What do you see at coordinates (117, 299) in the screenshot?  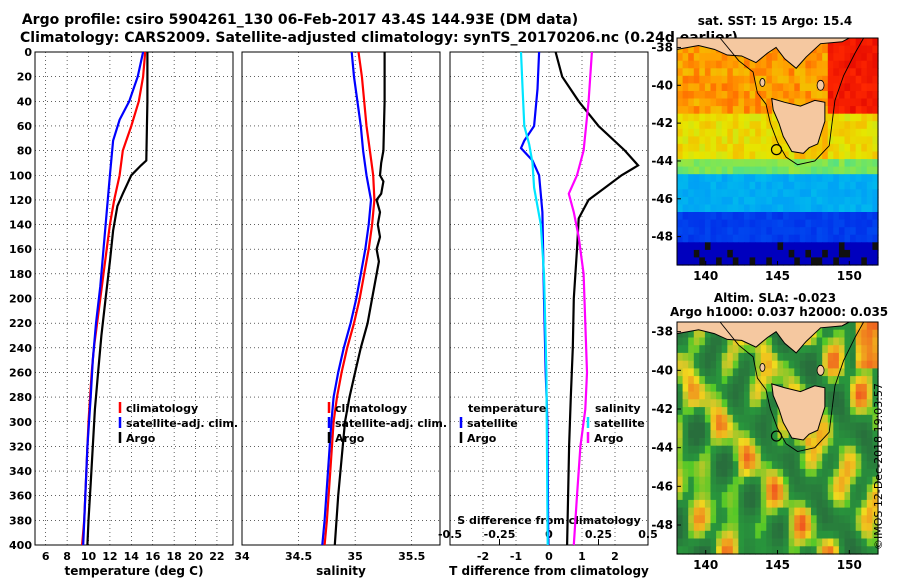 I see `series-line-argo` at bounding box center [117, 299].